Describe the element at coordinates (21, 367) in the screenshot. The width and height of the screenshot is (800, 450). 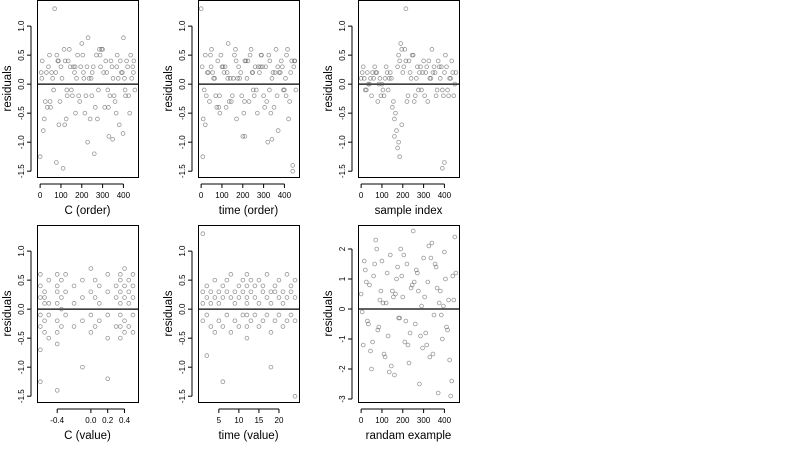
I see `y-tick-label: -1.0` at that location.